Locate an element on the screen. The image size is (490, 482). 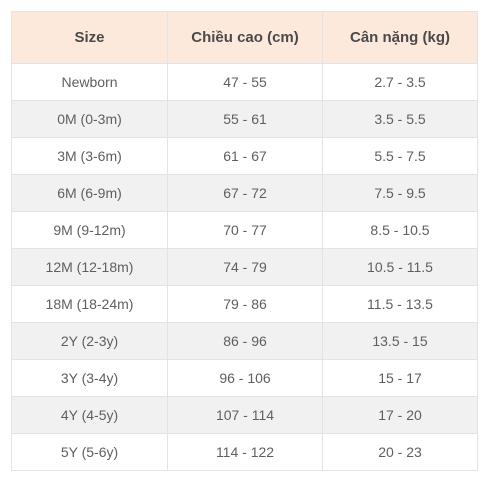
table-row: 5Y (5-6y) 114 - 122 20 - 23 is located at coordinates (244, 452).